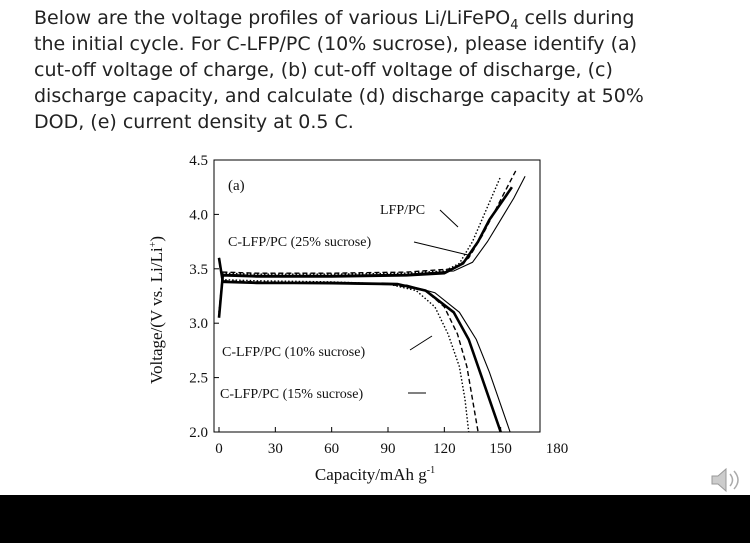 The image size is (750, 543). I want to click on y-tick-label: 3.0, so click(198, 324).